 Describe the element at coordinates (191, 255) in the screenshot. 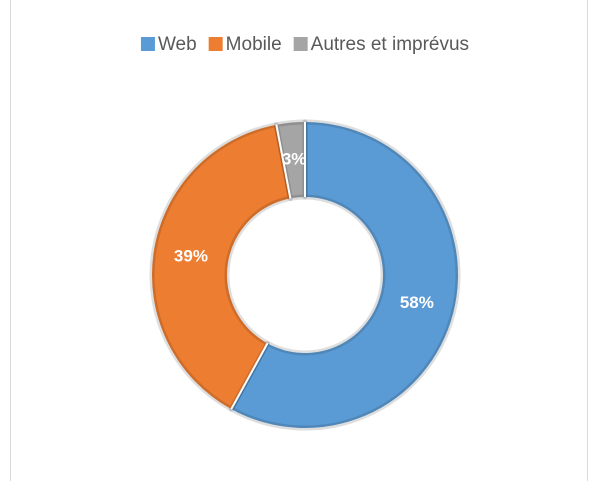

I see `value-label: 39%` at that location.